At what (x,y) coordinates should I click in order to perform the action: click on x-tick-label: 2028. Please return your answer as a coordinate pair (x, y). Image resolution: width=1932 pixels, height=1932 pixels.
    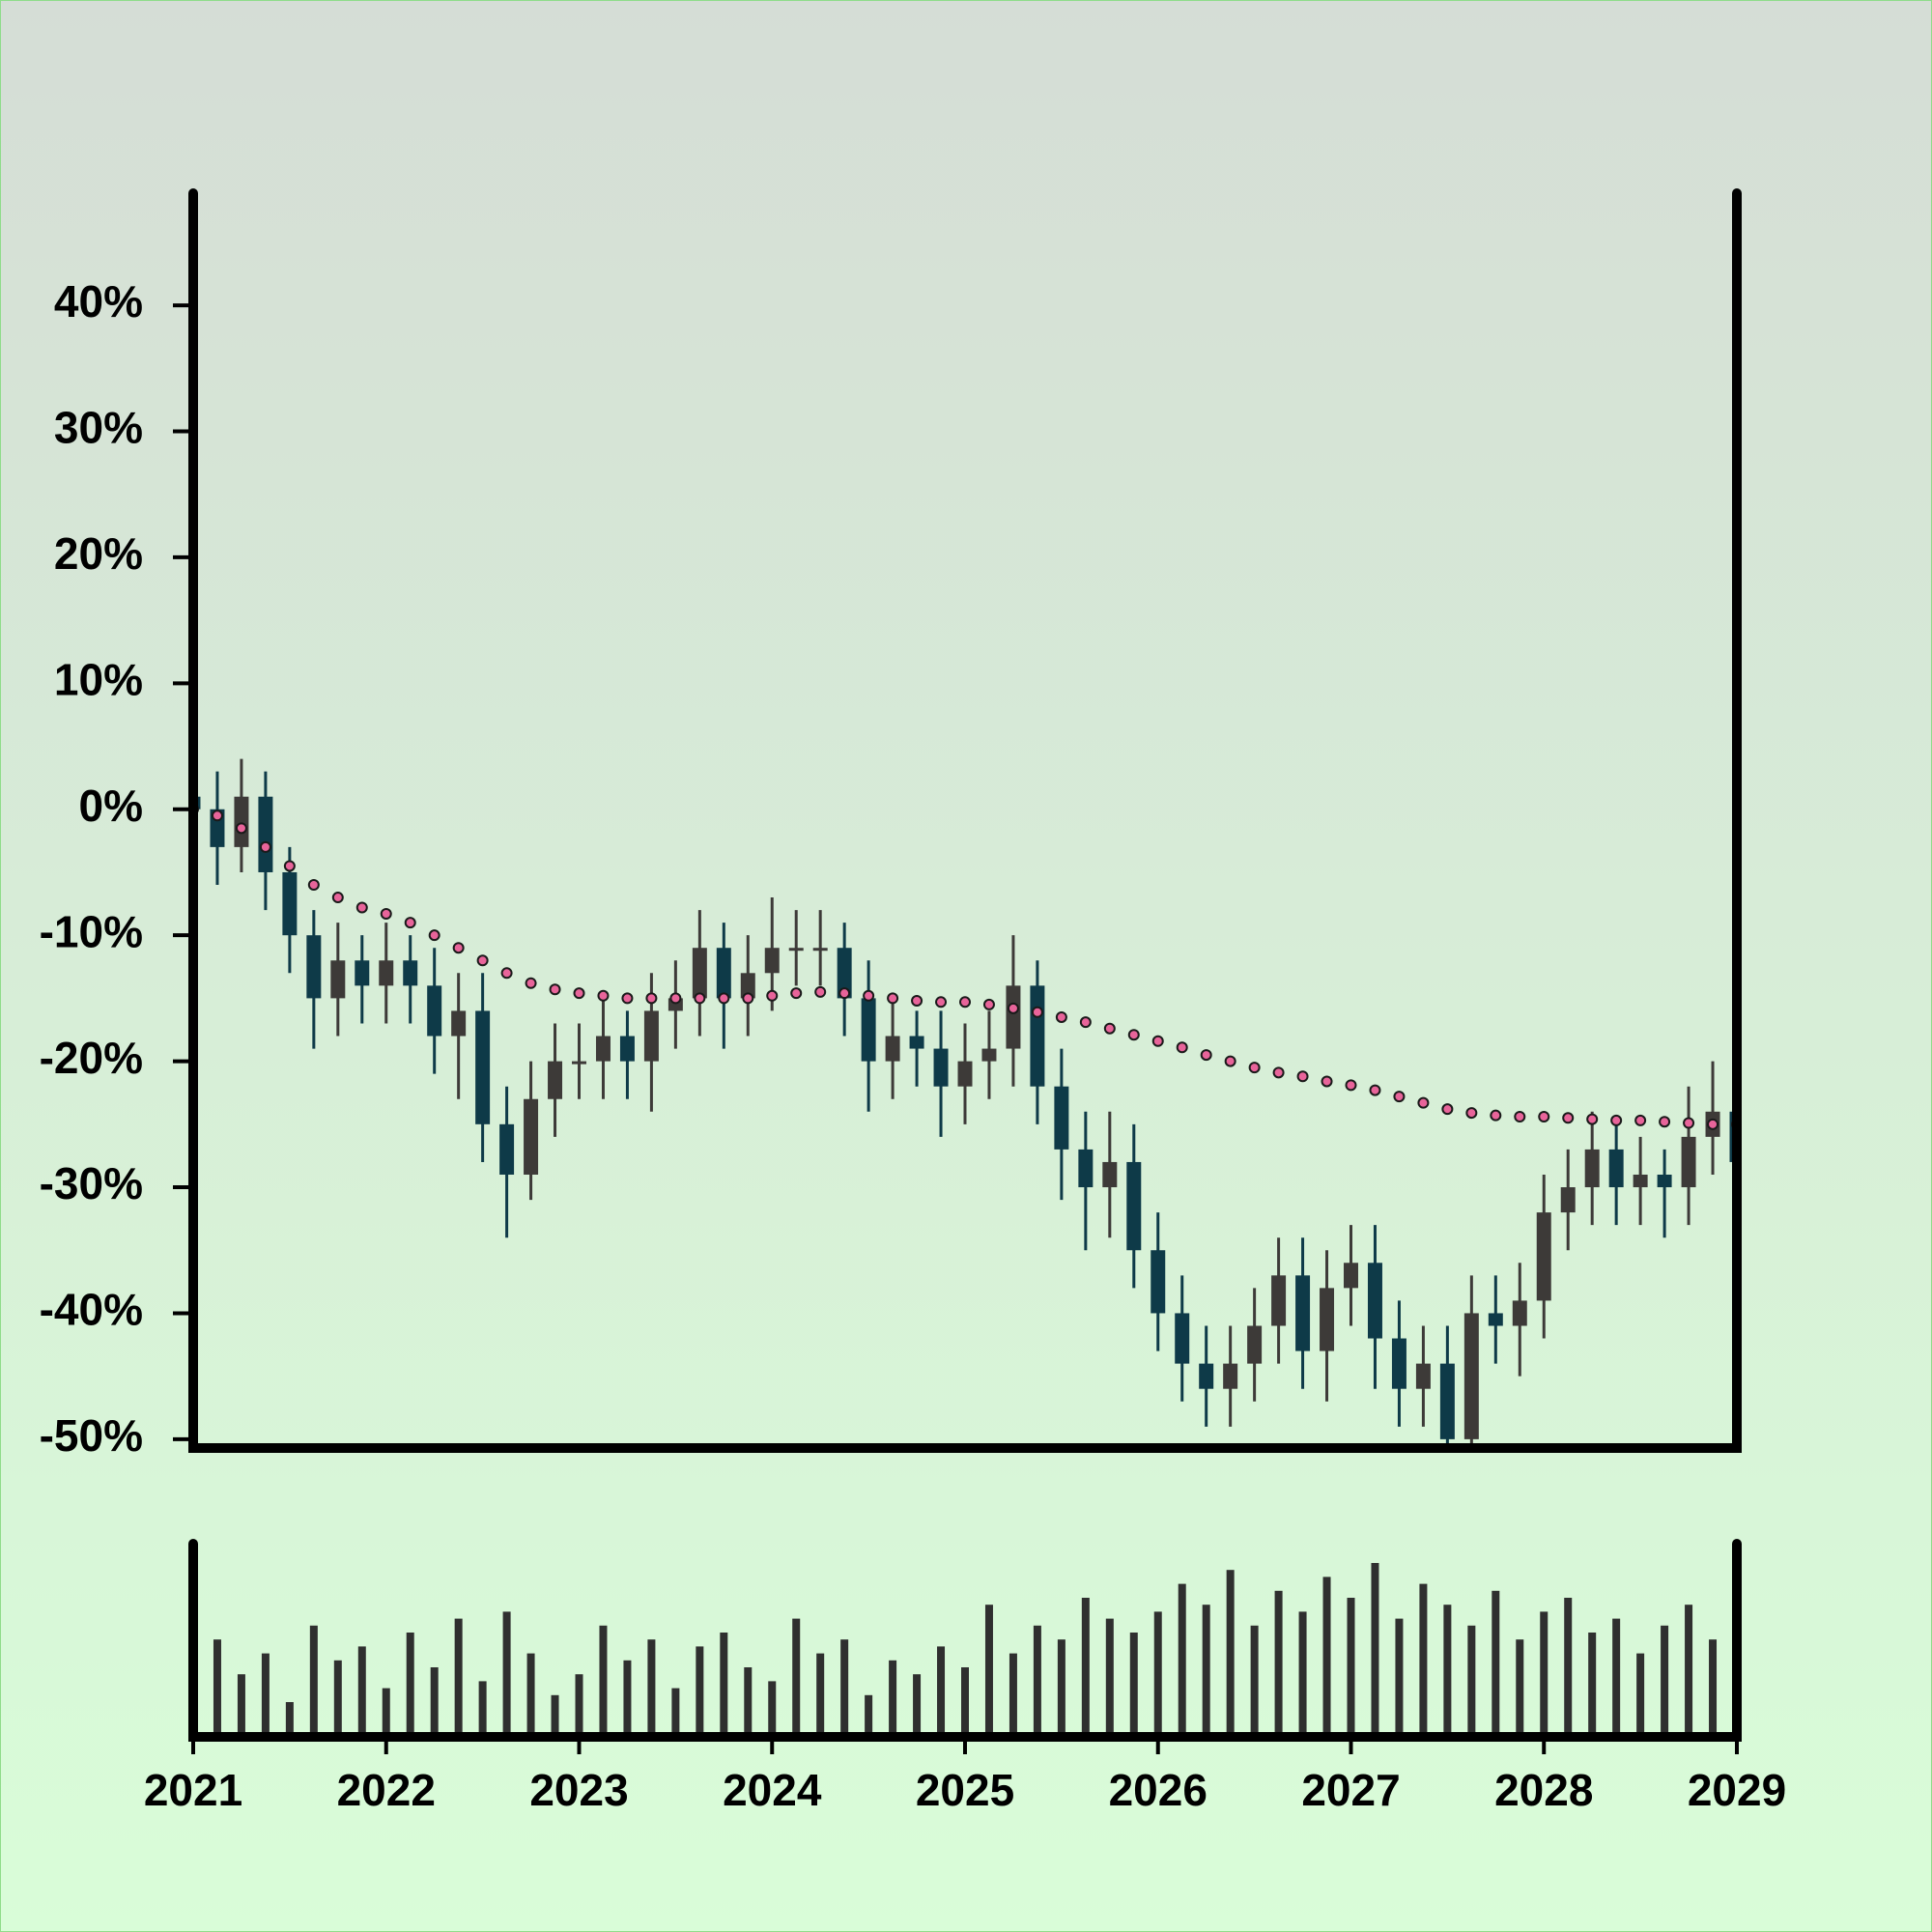
    Looking at the image, I should click on (1543, 1790).